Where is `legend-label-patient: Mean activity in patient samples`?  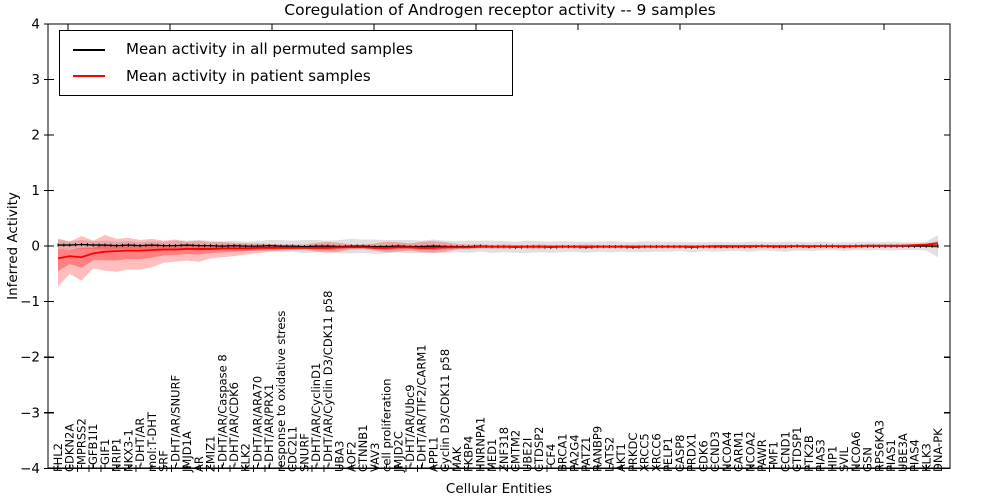
legend-label-patient: Mean activity in patient samples is located at coordinates (248, 75).